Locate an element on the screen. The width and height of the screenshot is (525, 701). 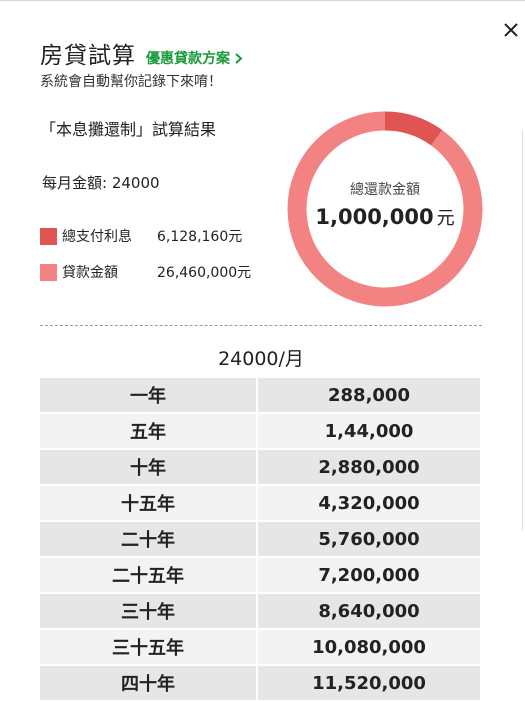
donut-chart: 總還款金額 1,000,000 元 is located at coordinates (385, 209).